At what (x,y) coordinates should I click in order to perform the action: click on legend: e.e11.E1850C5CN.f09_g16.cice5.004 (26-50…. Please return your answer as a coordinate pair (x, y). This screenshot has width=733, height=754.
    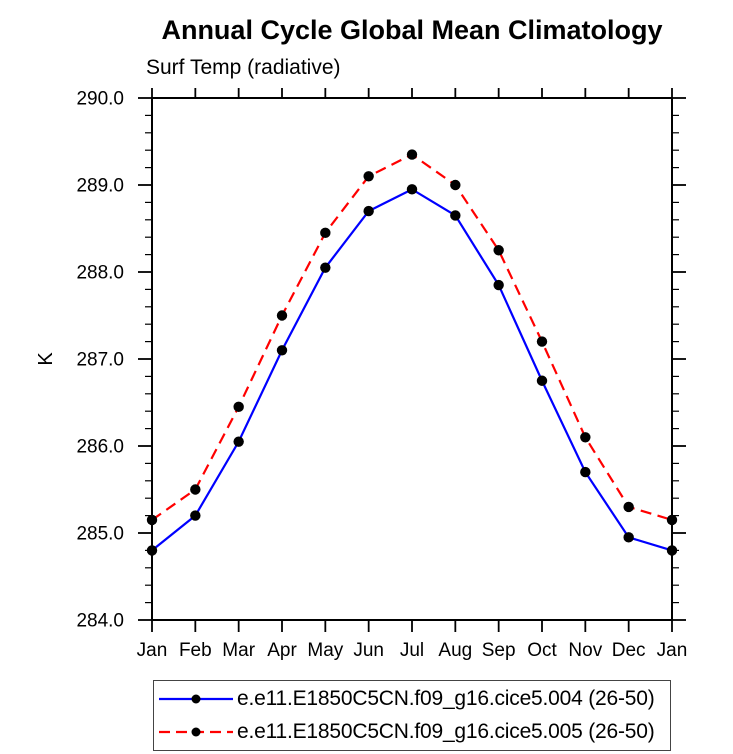
    Looking at the image, I should click on (412, 715).